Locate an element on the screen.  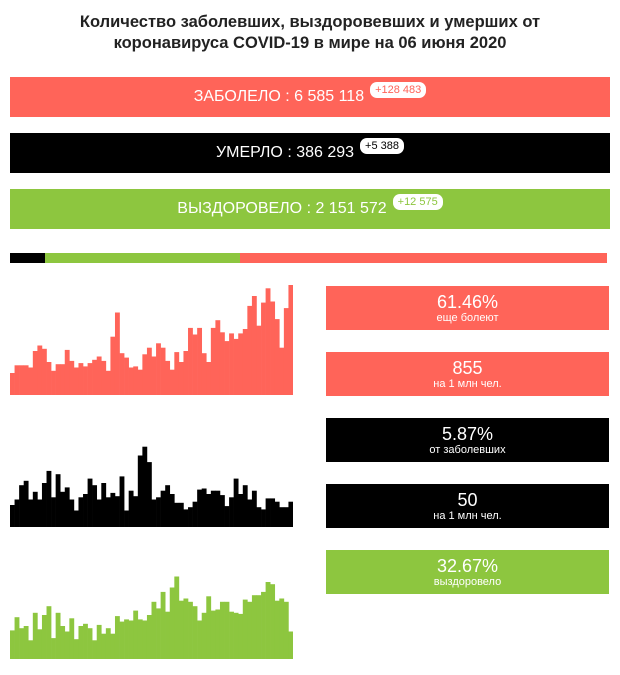
infected-delta-badge: +128 483 is located at coordinates (398, 90).